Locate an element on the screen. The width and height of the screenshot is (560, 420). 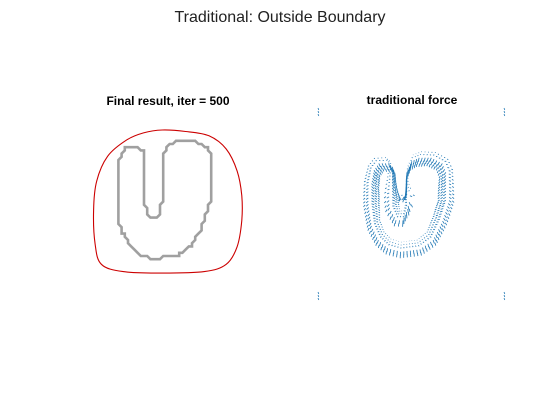
figure-title: Traditional: Outside Boundary is located at coordinates (280, 17).